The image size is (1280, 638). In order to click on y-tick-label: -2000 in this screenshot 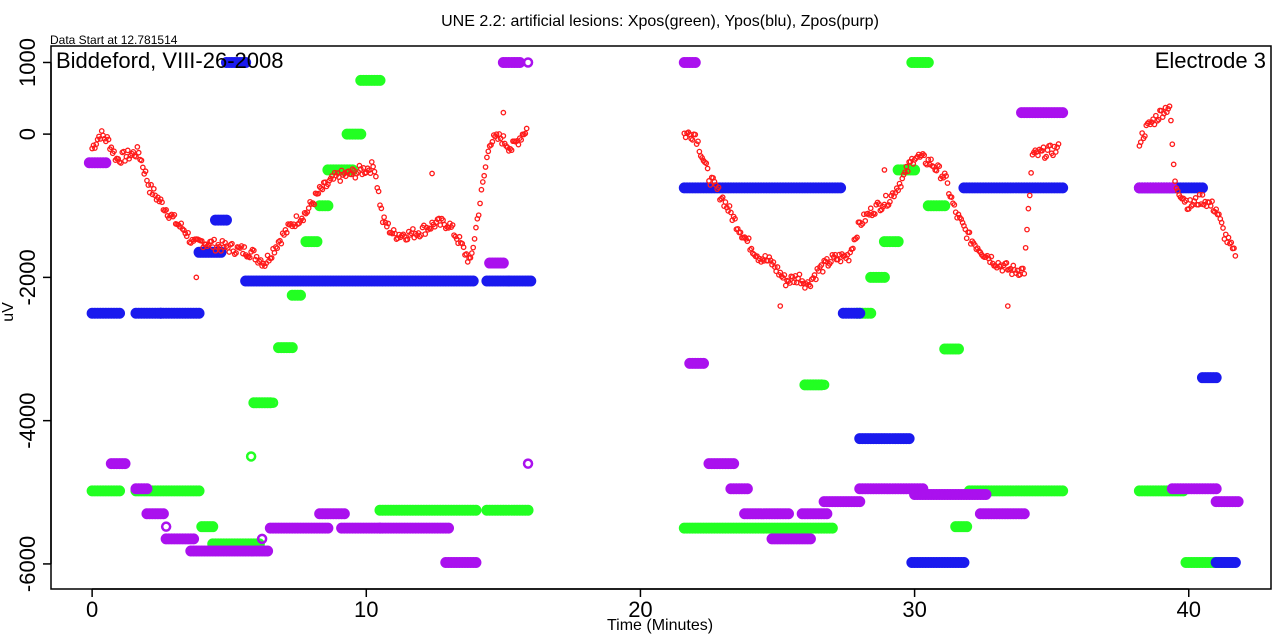, I will do `click(27, 277)`.